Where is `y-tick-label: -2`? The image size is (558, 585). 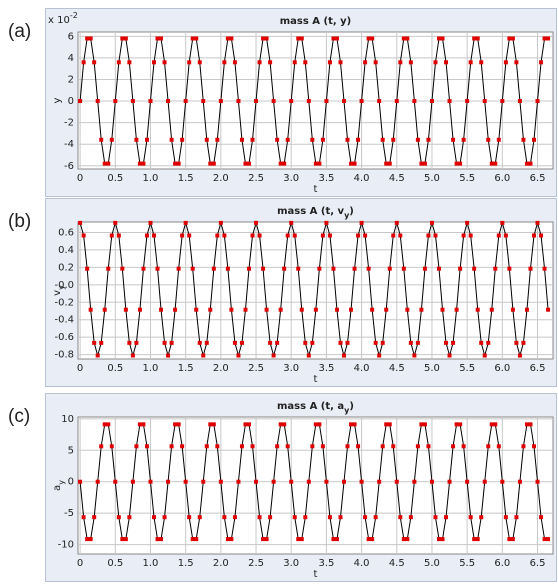
y-tick-label: -2 is located at coordinates (69, 123).